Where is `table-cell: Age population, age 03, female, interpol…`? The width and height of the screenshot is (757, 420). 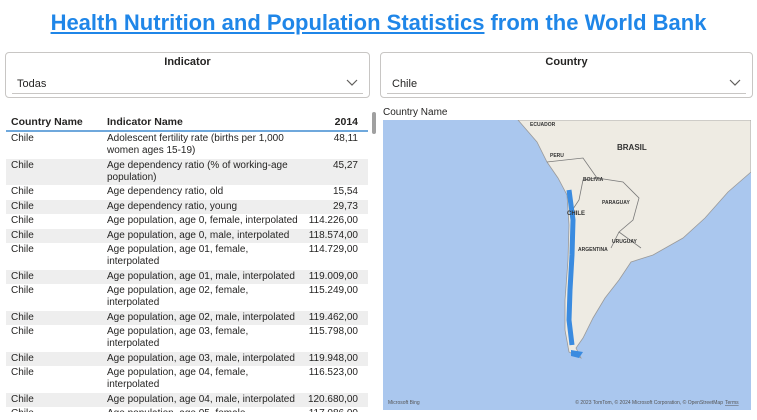
table-cell: Age population, age 03, female, interpol… is located at coordinates (178, 337).